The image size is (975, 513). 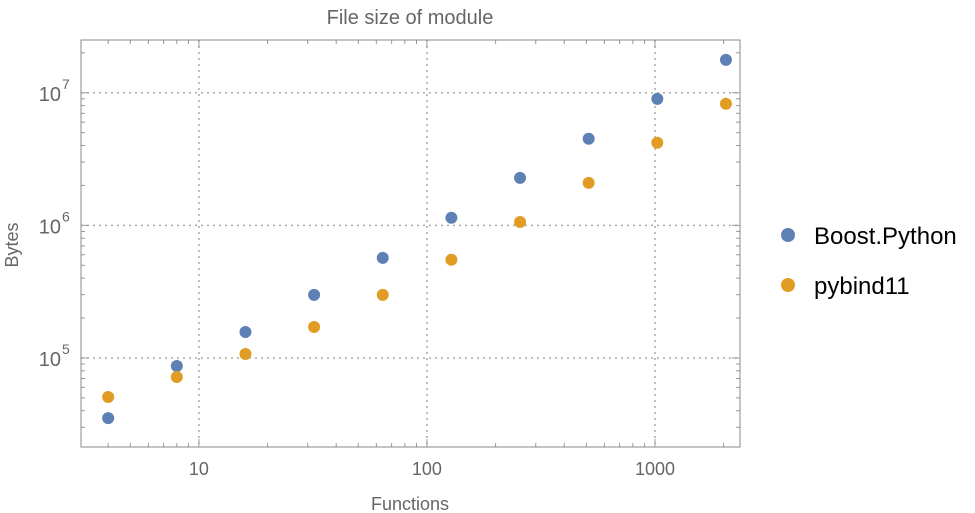 What do you see at coordinates (410, 18) in the screenshot?
I see `chart-title: File size of module` at bounding box center [410, 18].